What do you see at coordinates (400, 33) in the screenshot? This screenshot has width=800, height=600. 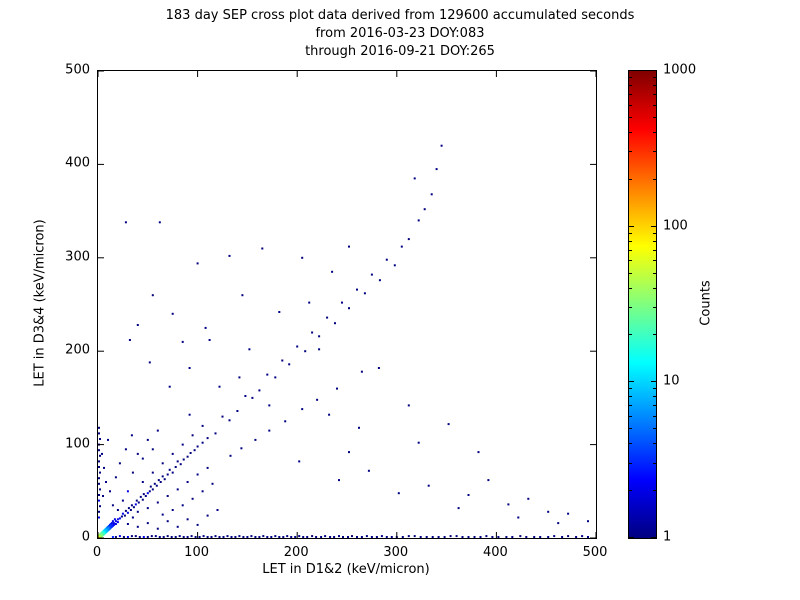 I see `chart-title-line2: from 2016-03-23 DOY:083` at bounding box center [400, 33].